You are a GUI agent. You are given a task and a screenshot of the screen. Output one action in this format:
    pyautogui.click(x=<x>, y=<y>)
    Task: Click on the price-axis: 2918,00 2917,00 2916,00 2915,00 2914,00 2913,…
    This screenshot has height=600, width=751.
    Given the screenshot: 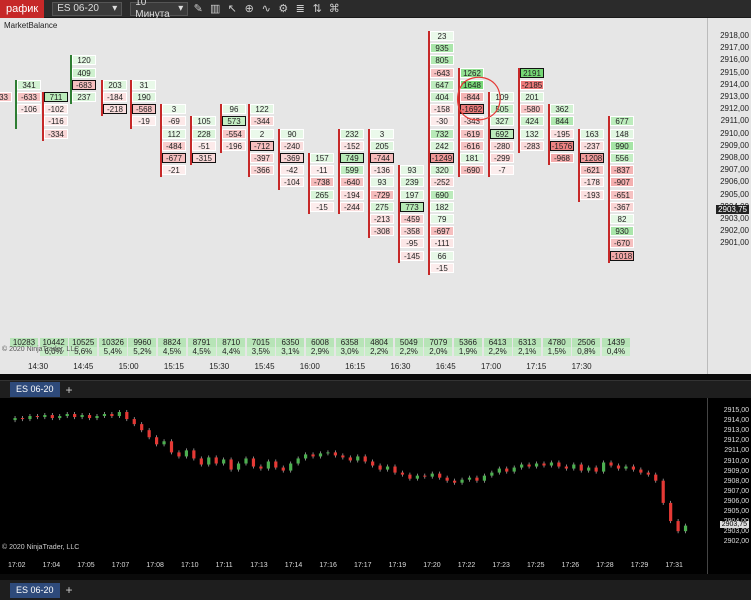 What is the action you would take?
    pyautogui.click(x=729, y=196)
    